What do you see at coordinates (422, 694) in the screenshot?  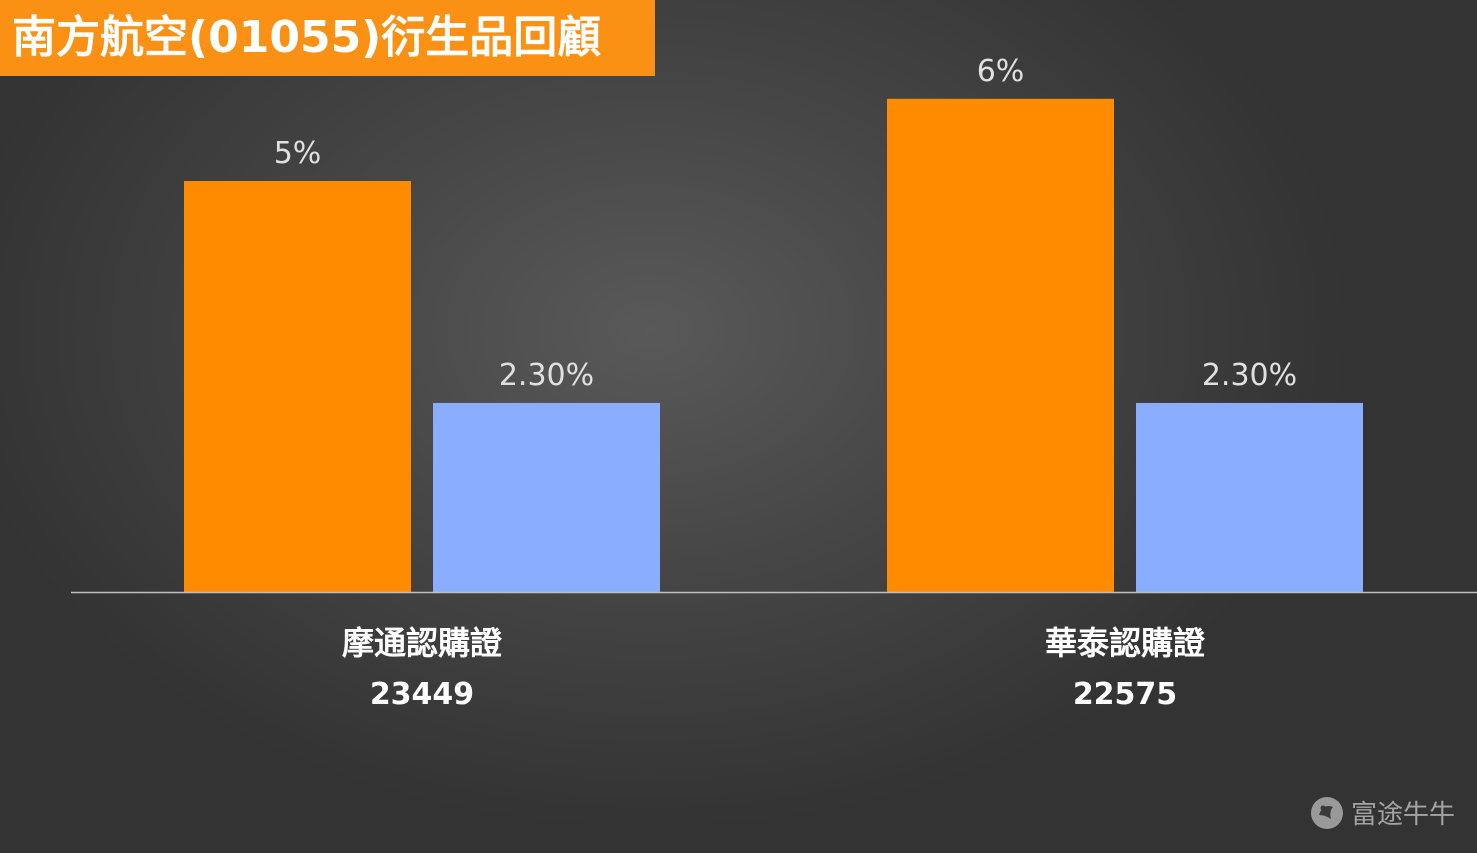 I see `category-code-1: 23449` at bounding box center [422, 694].